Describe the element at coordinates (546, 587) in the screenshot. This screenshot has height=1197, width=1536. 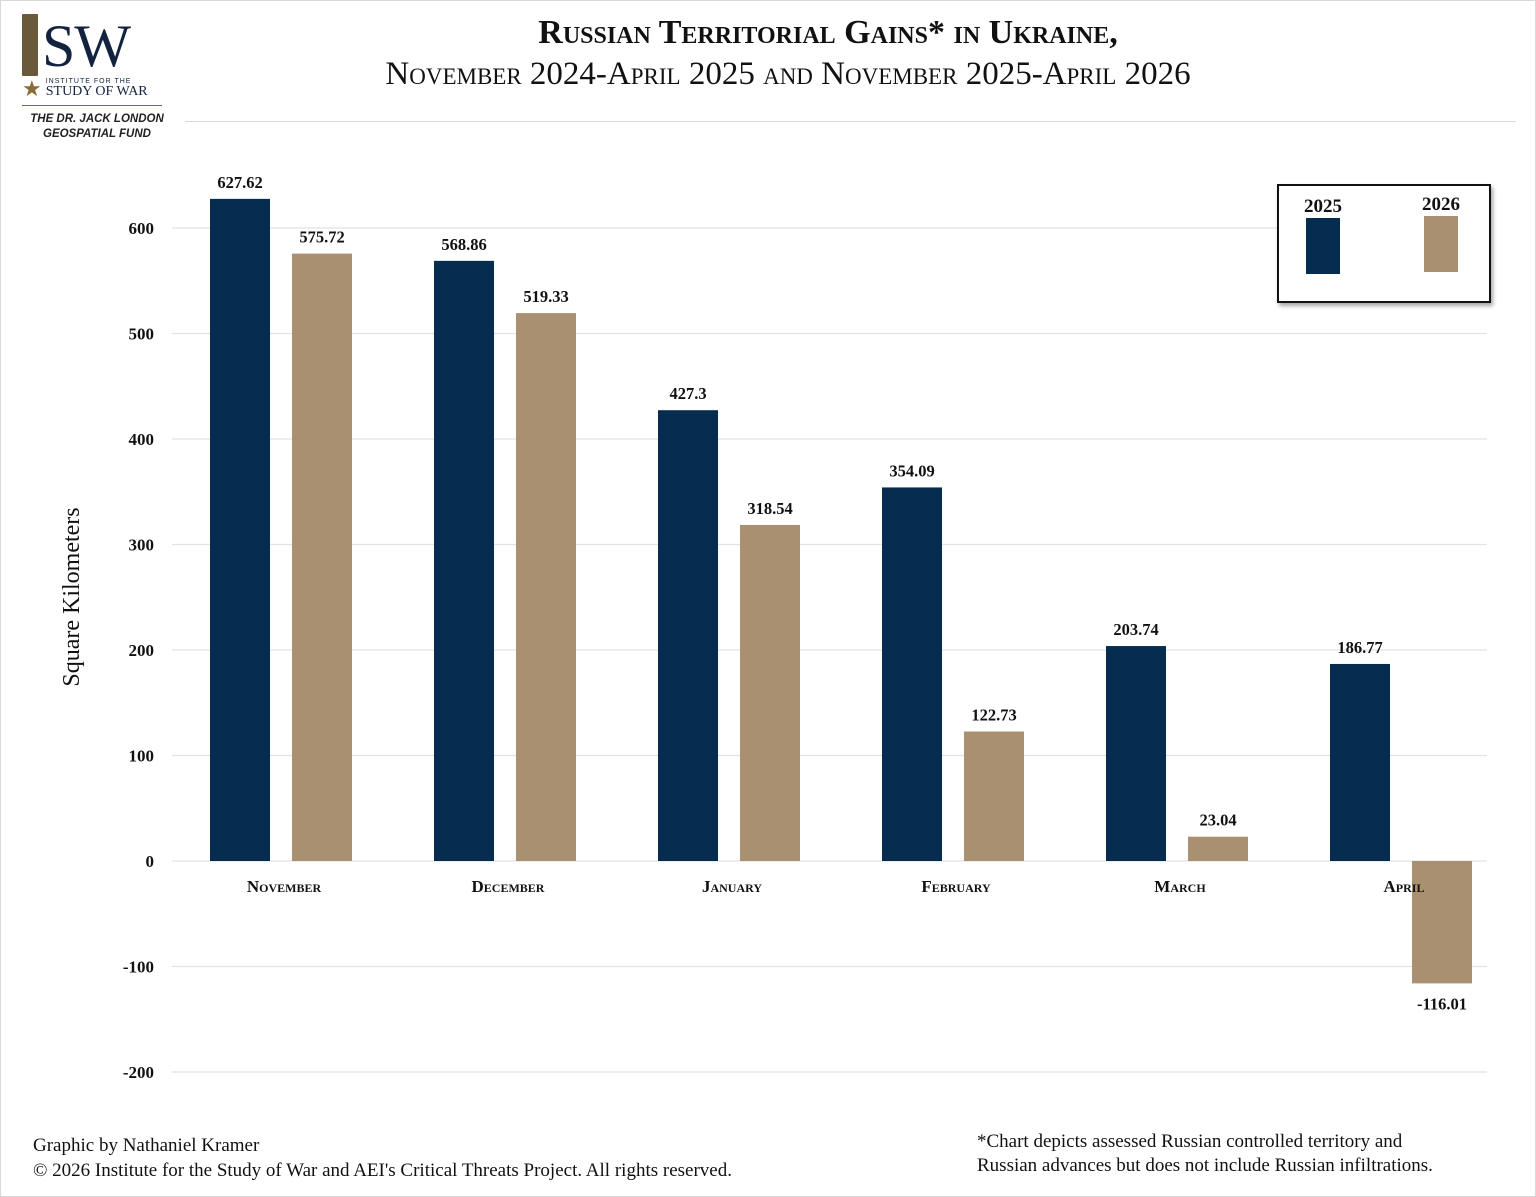
I see `bar-2026-december` at that location.